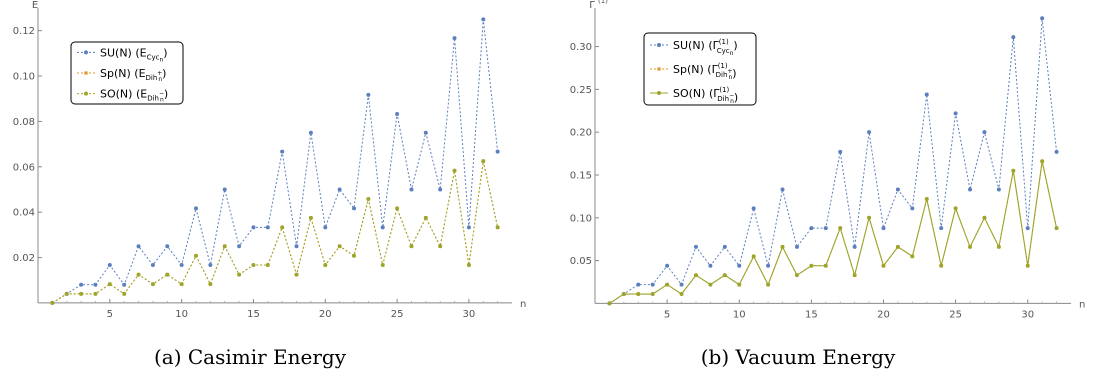  I want to click on y-tick-label: 0.15, so click(581, 175).